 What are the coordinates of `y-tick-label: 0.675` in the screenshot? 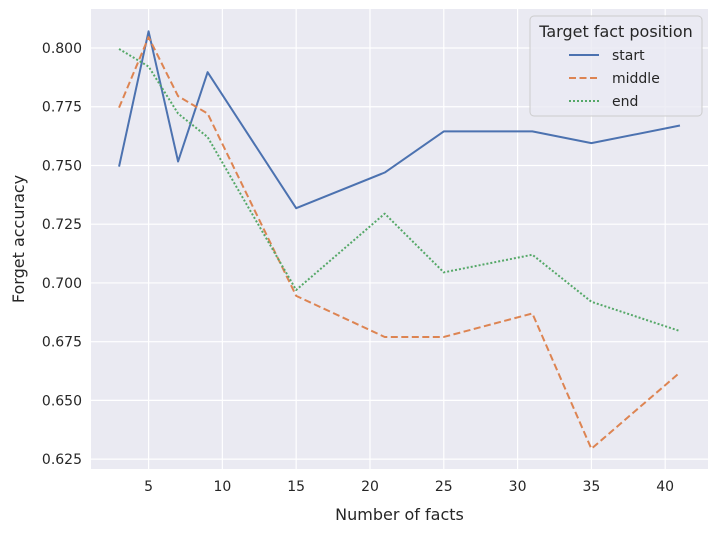 It's located at (62, 343).